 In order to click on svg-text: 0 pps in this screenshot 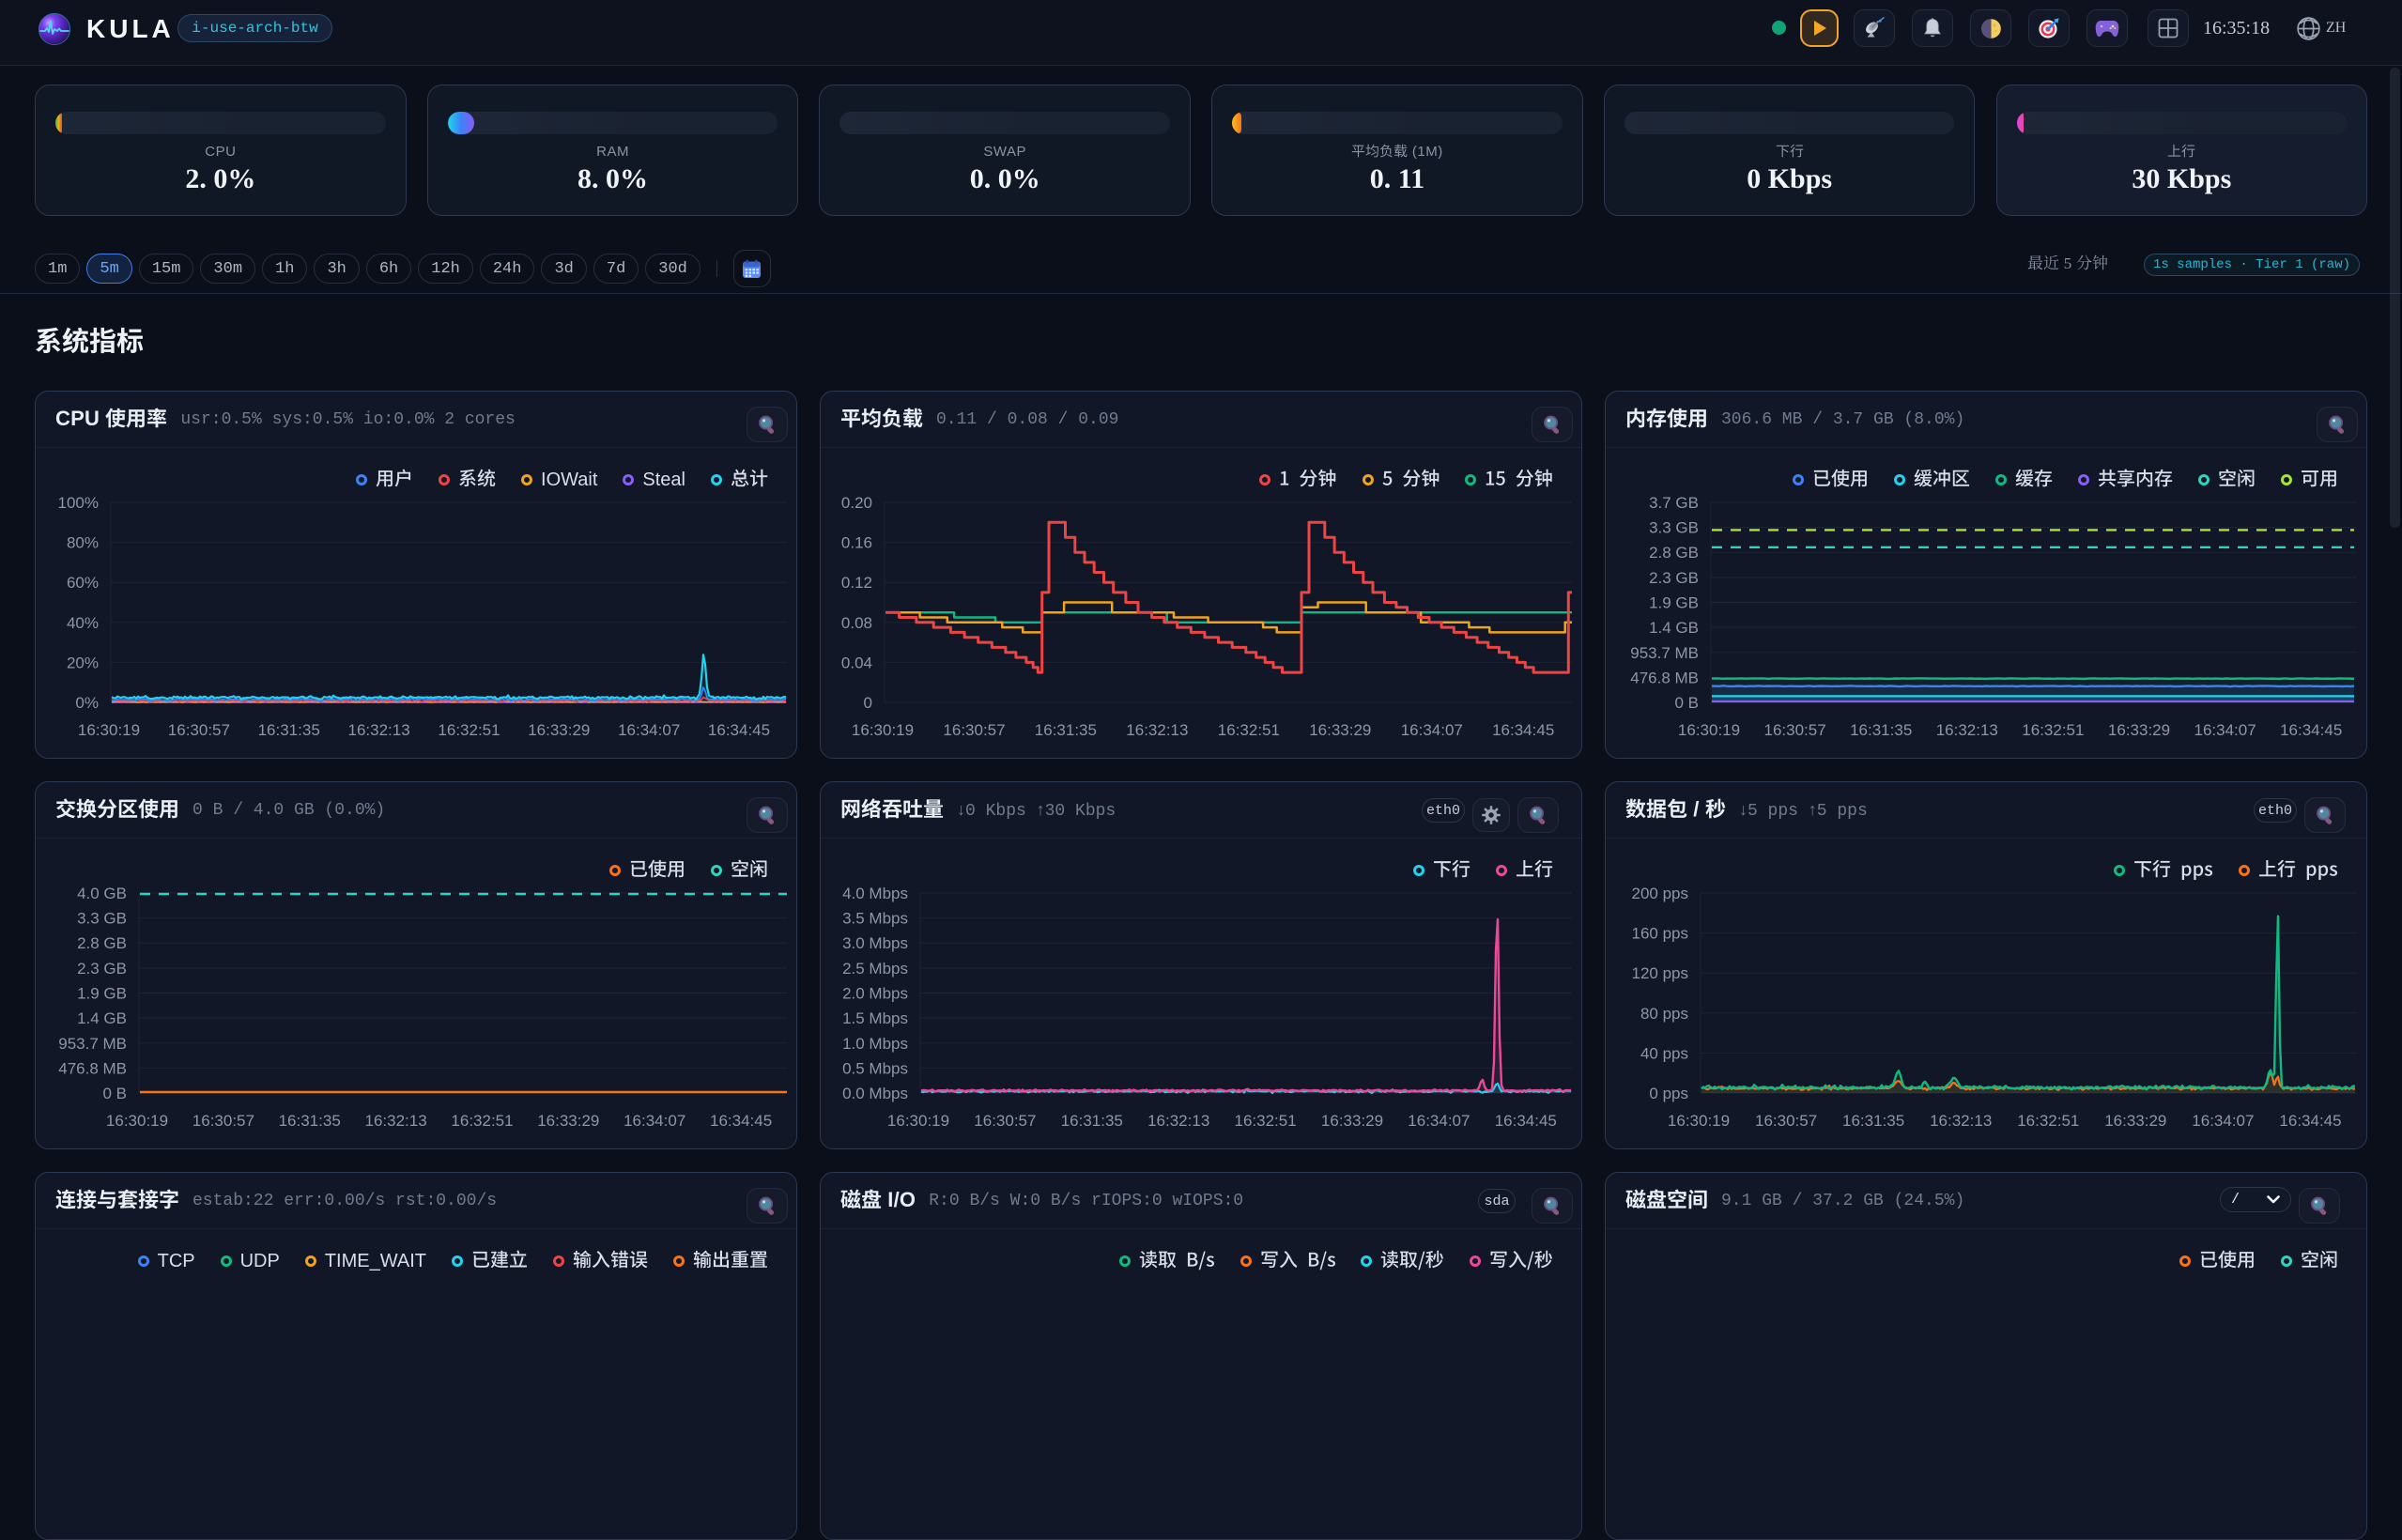, I will do `click(1668, 1093)`.